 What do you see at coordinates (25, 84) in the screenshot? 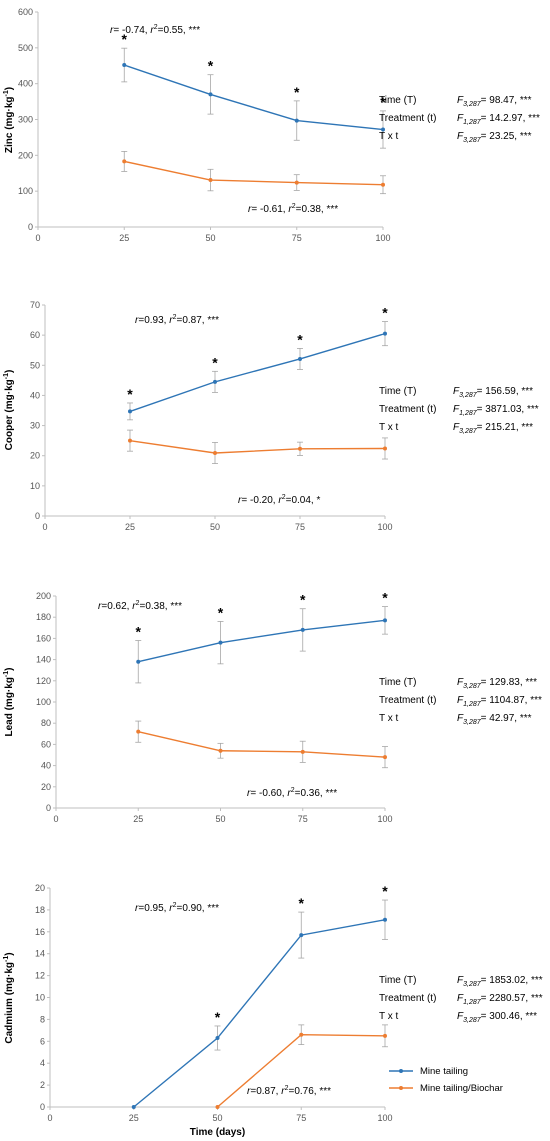
I see `y-tick-label: 400` at bounding box center [25, 84].